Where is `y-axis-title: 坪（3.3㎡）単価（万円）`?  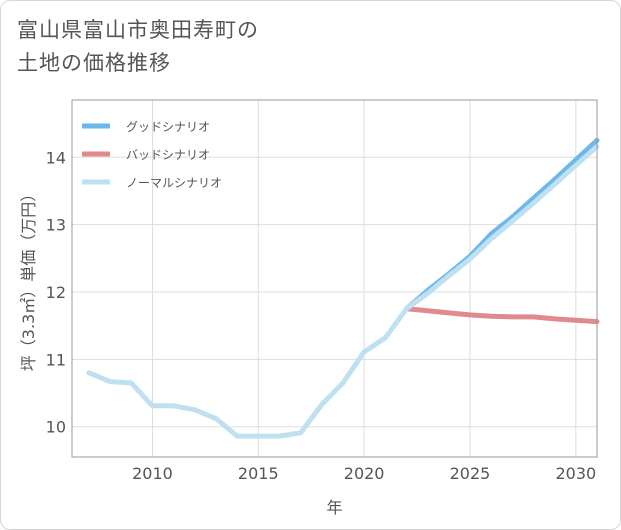 y-axis-title: 坪（3.3㎡）単価（万円） is located at coordinates (28, 278).